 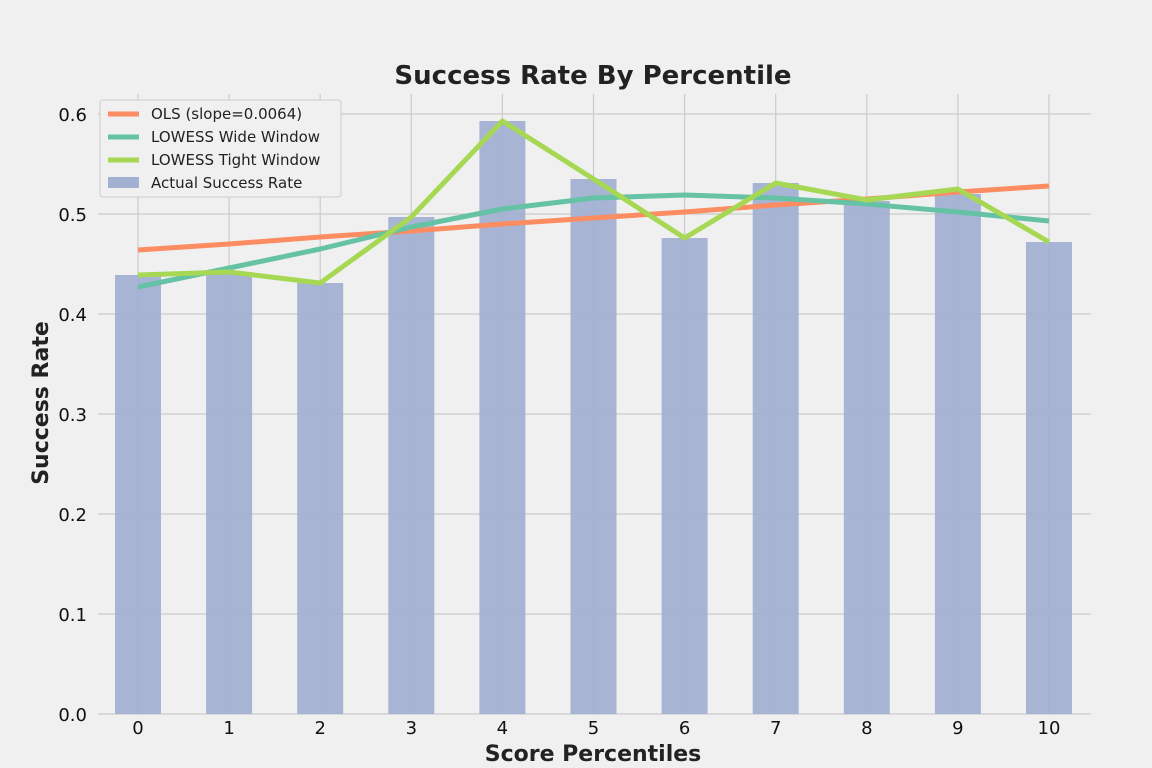 I want to click on legend-label-lowess-wide: LOWESS Wide Window, so click(x=235, y=137).